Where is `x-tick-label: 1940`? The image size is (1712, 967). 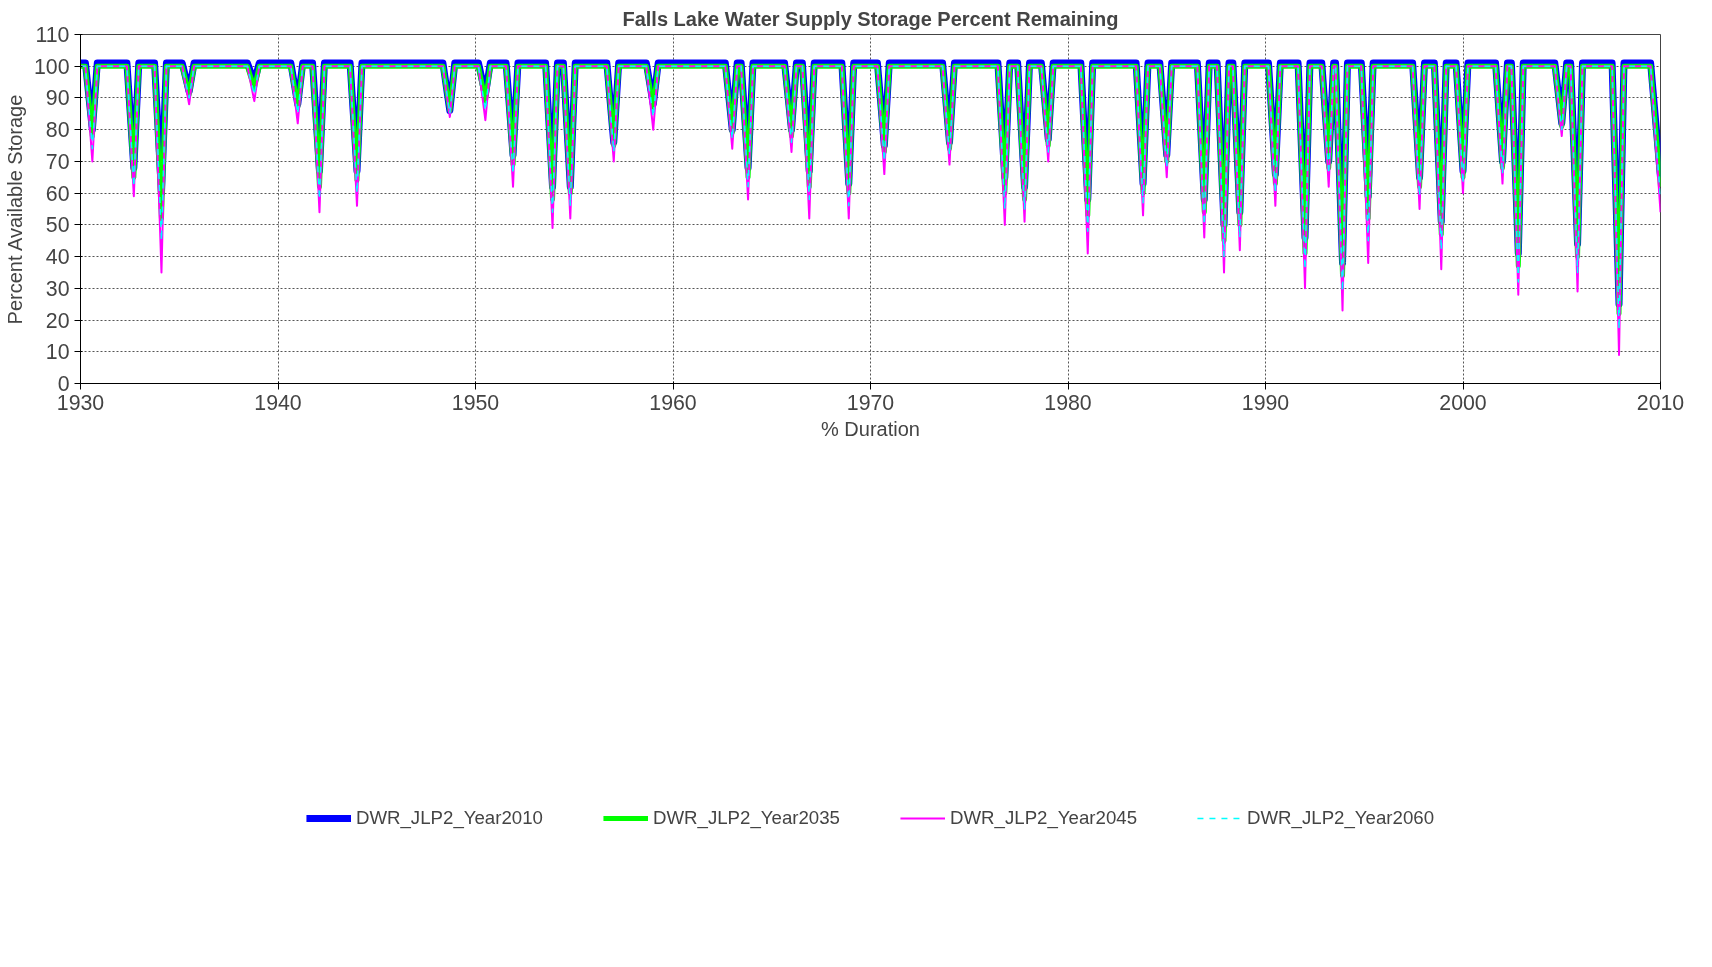
x-tick-label: 1940 is located at coordinates (278, 402).